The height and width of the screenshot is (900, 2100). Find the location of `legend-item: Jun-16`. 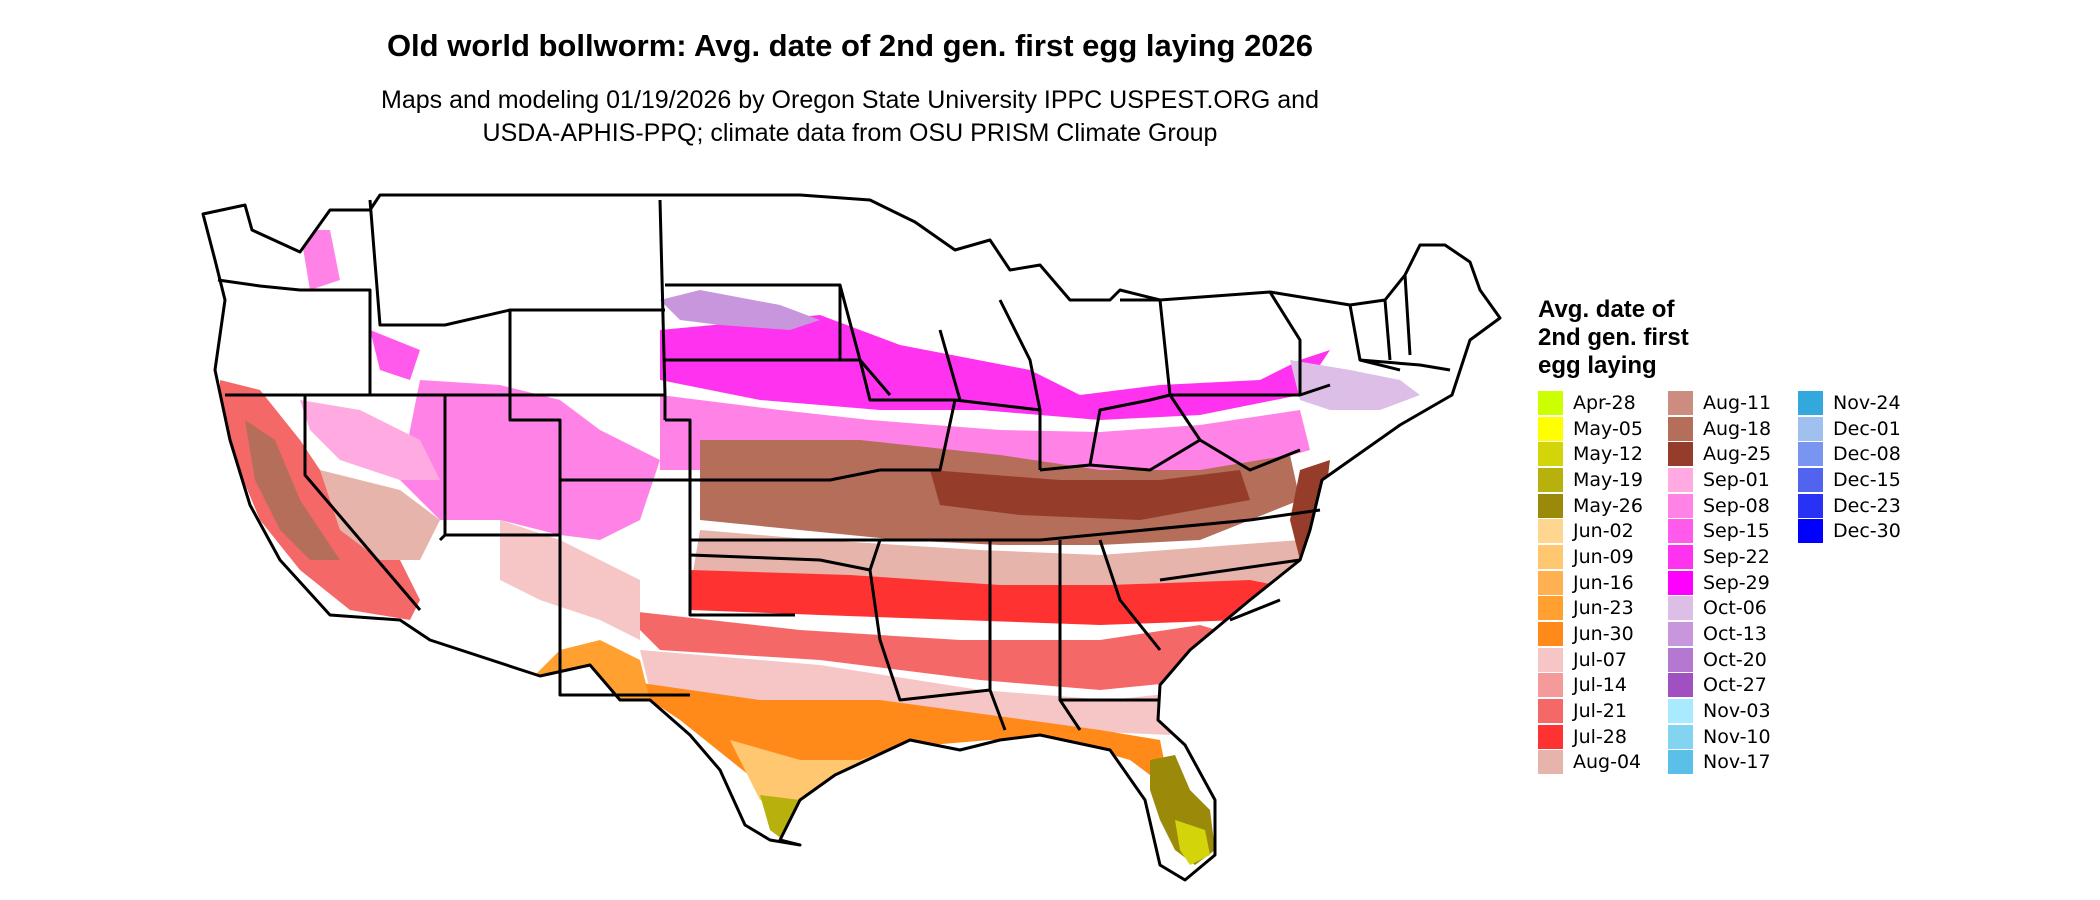

legend-item: Jun-16 is located at coordinates (1603, 583).